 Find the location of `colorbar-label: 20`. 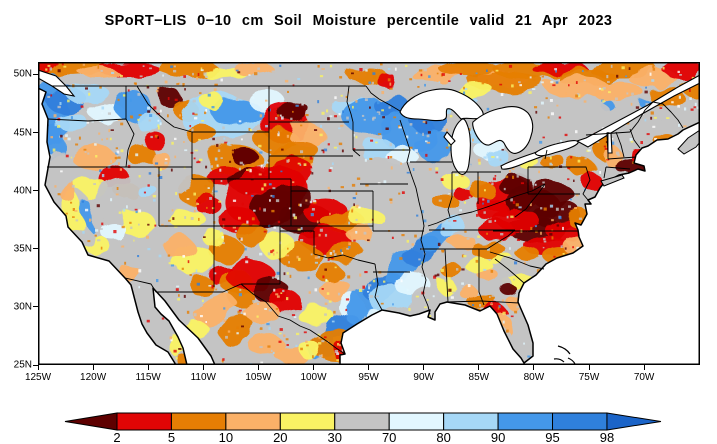

colorbar-label: 20 is located at coordinates (280, 437).